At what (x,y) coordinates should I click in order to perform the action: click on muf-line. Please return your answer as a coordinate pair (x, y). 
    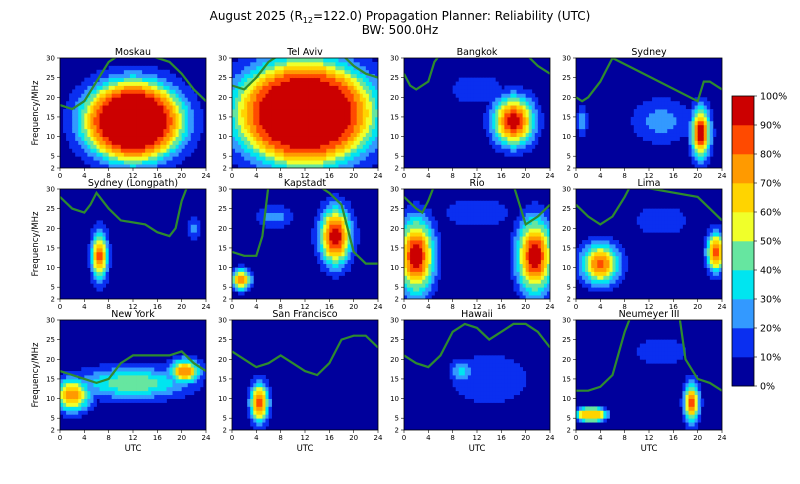
    Looking at the image, I should click on (649, 80).